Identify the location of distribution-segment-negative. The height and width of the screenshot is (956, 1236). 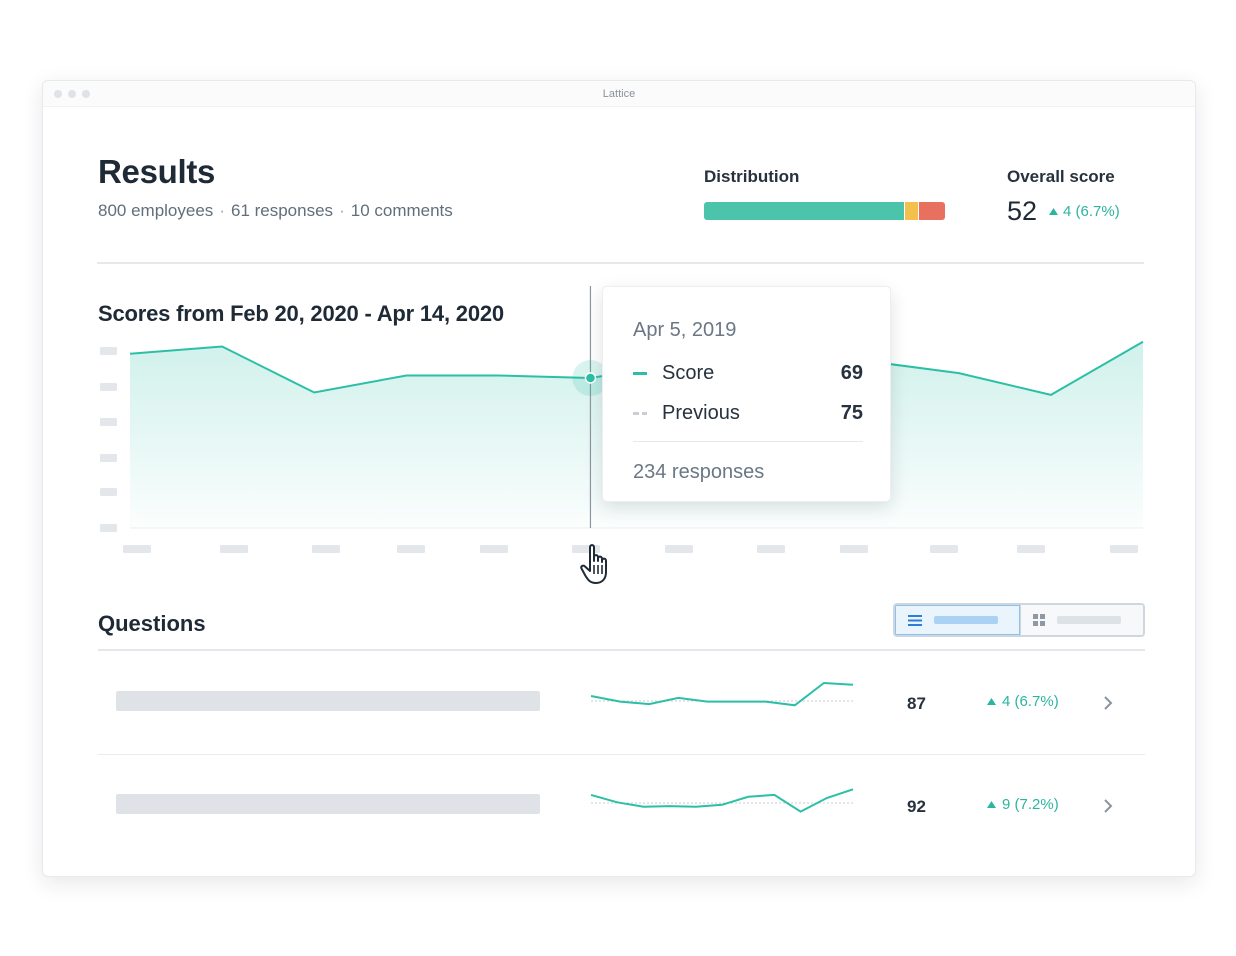
(931, 211).